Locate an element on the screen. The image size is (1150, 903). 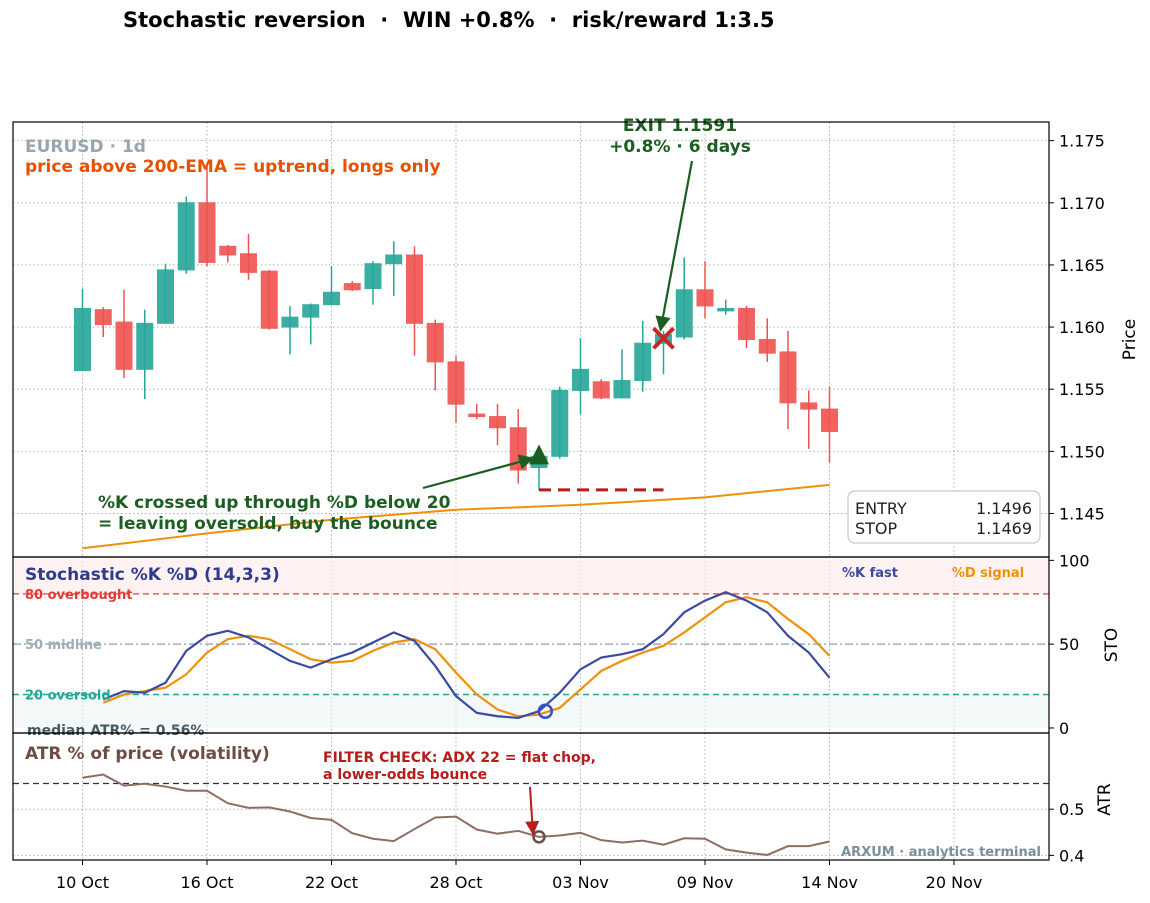
x-tick-label: 14 Nov is located at coordinates (829, 882).